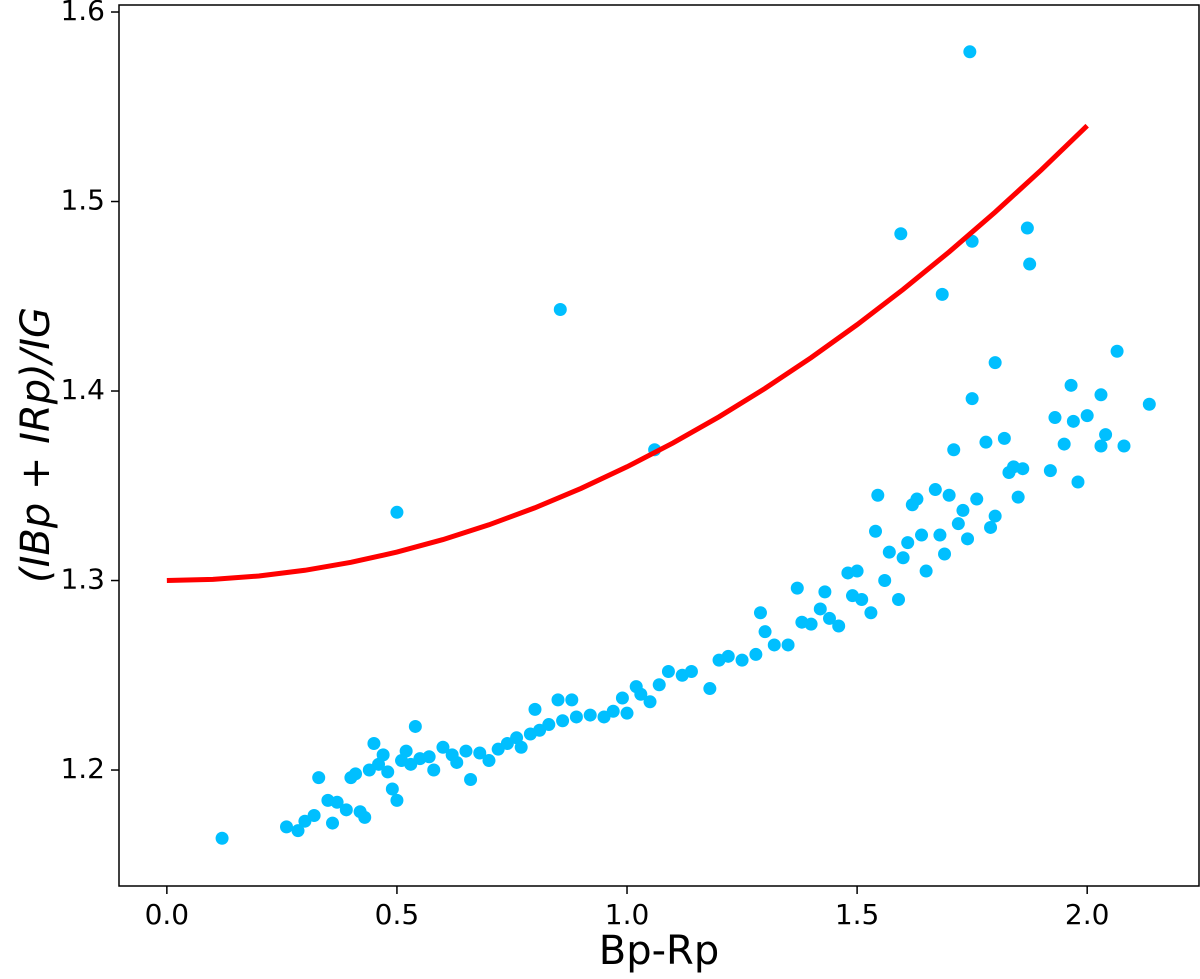  I want to click on y-tick-label: 1.6, so click(82, 13).